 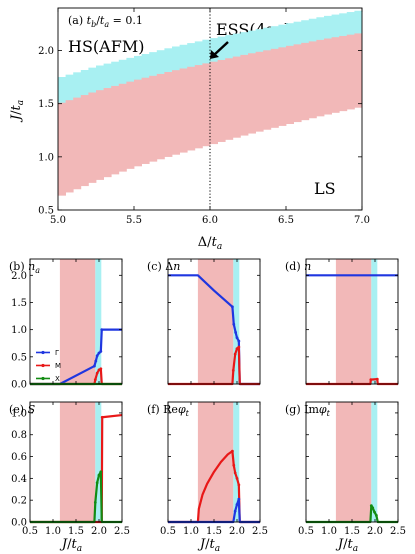 I want to click on legend-marker-blue, so click(x=43, y=352).